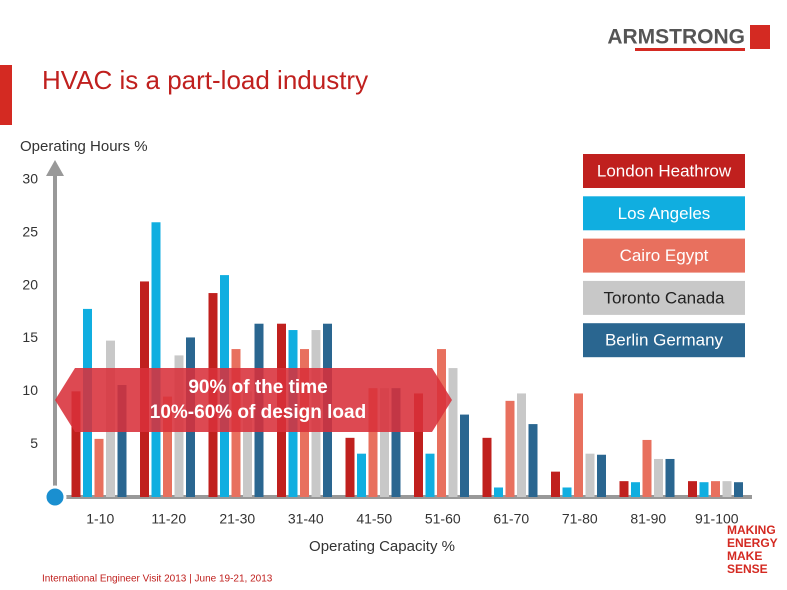 Image resolution: width=787 pixels, height=590 pixels. I want to click on y-tick-label: 30, so click(30, 179).